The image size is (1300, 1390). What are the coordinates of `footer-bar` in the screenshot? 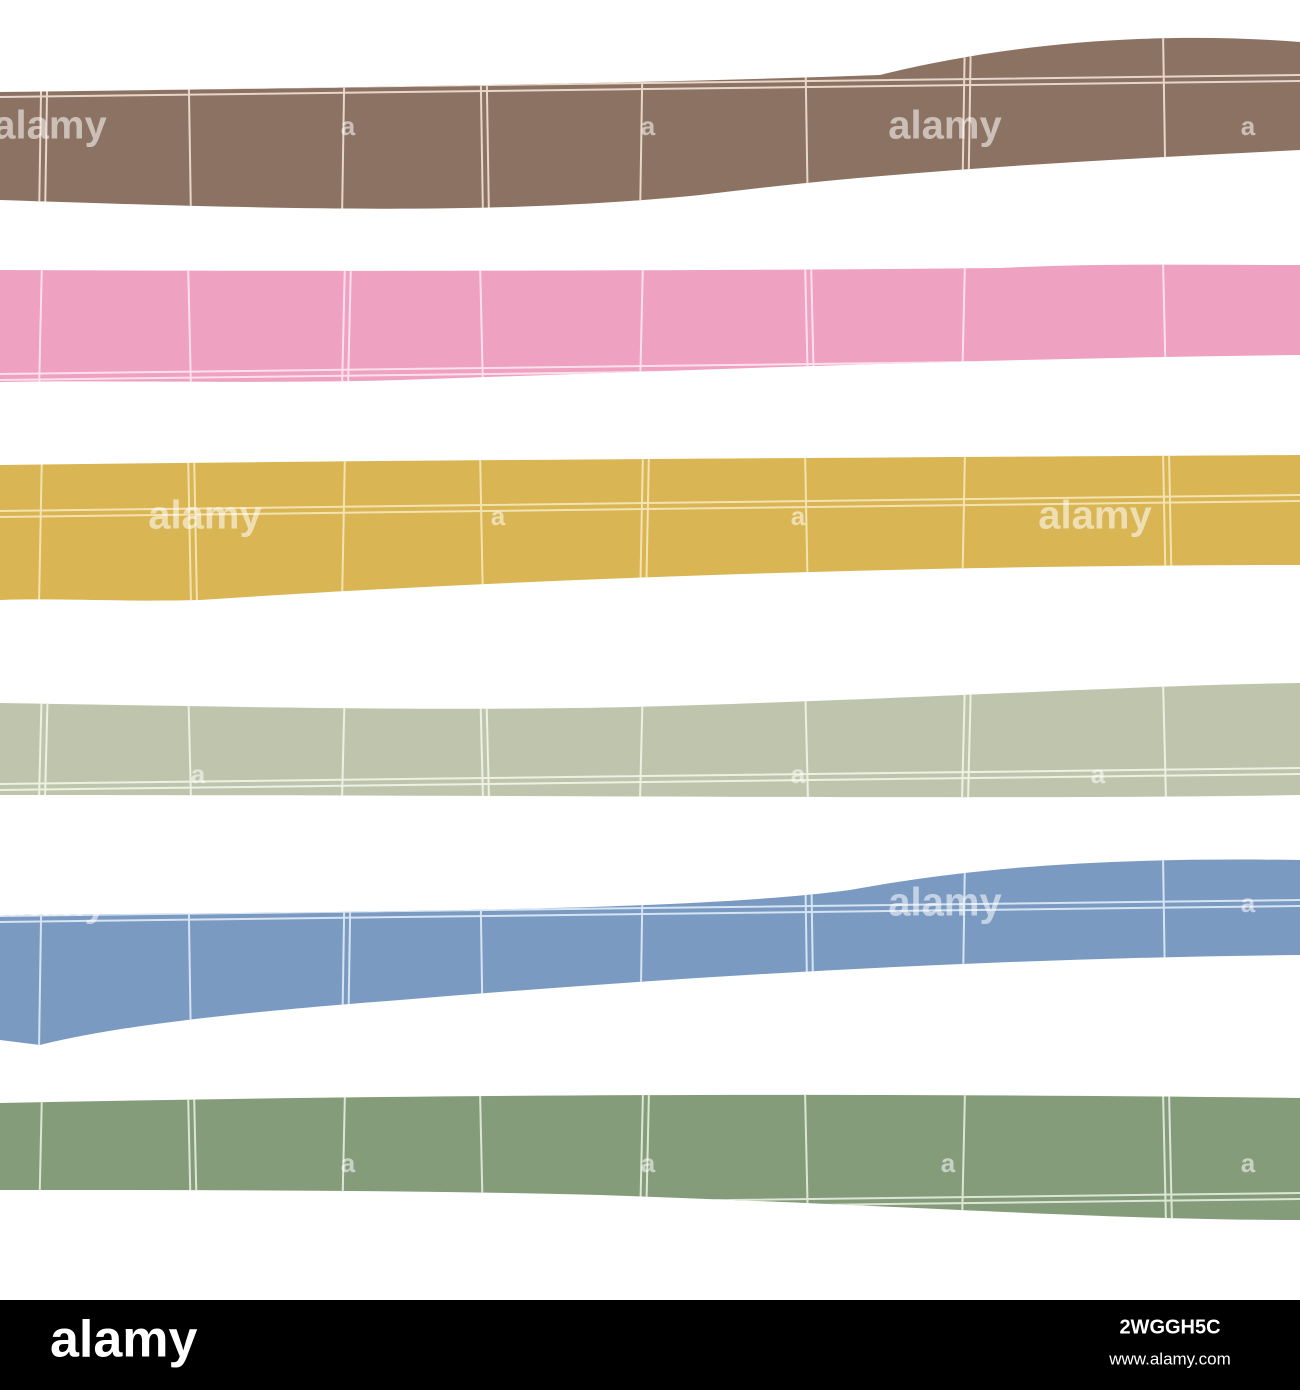 It's located at (650, 1345).